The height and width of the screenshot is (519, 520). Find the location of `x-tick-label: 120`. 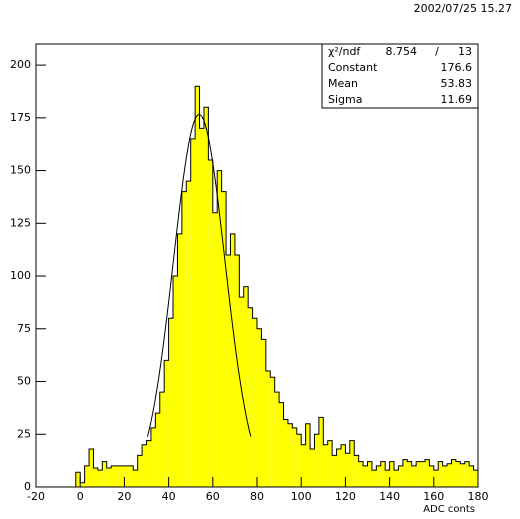

x-tick-label: 120 is located at coordinates (345, 496).